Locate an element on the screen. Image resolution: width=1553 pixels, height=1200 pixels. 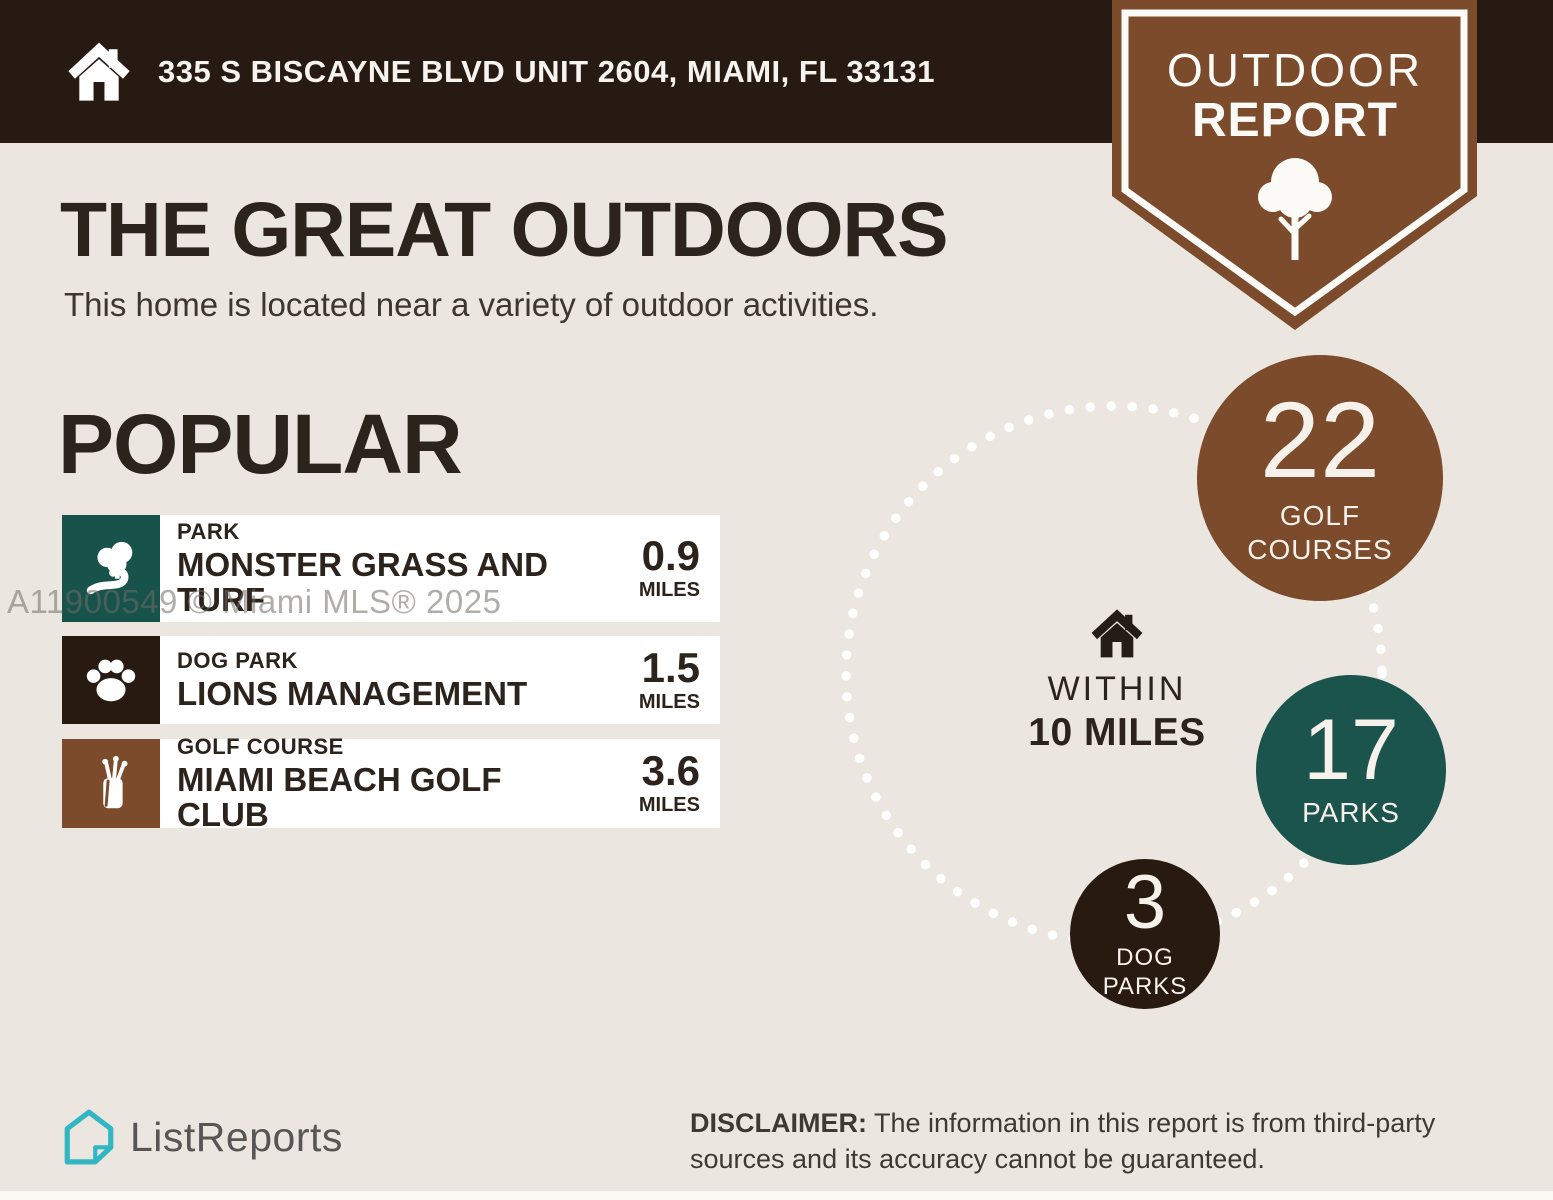
list-item-text: GOLF COURSE MIAMI BEACH GOLF CLUB is located at coordinates (381, 783).